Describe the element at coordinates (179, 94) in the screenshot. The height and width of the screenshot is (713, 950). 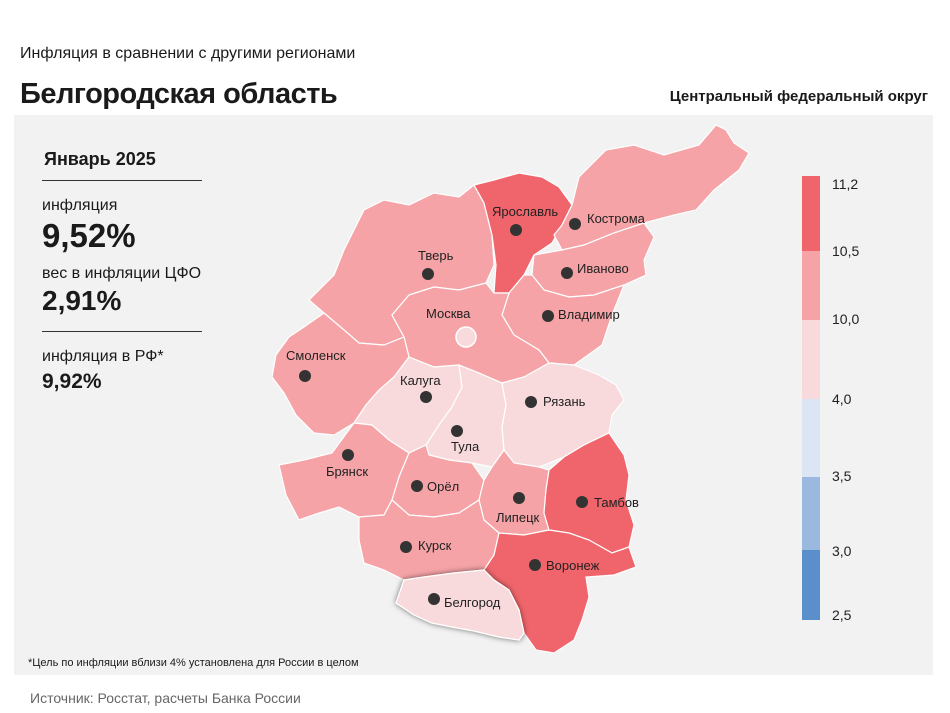
I see `page-title: Белгородская область` at that location.